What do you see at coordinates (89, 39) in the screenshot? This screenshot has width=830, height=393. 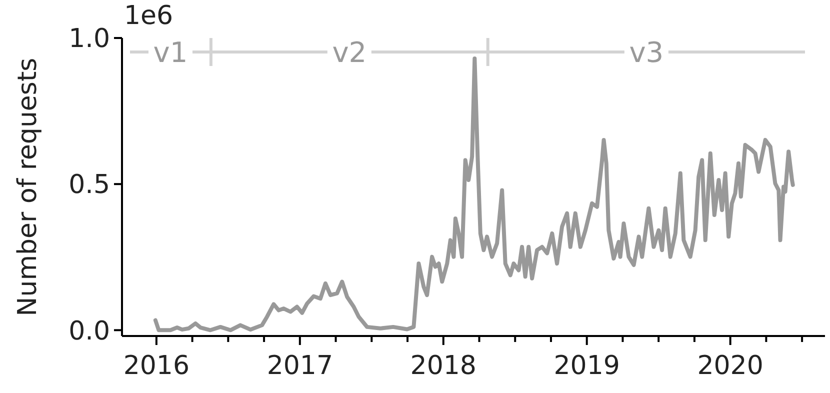 I see `y-tick-label: 1.0` at bounding box center [89, 39].